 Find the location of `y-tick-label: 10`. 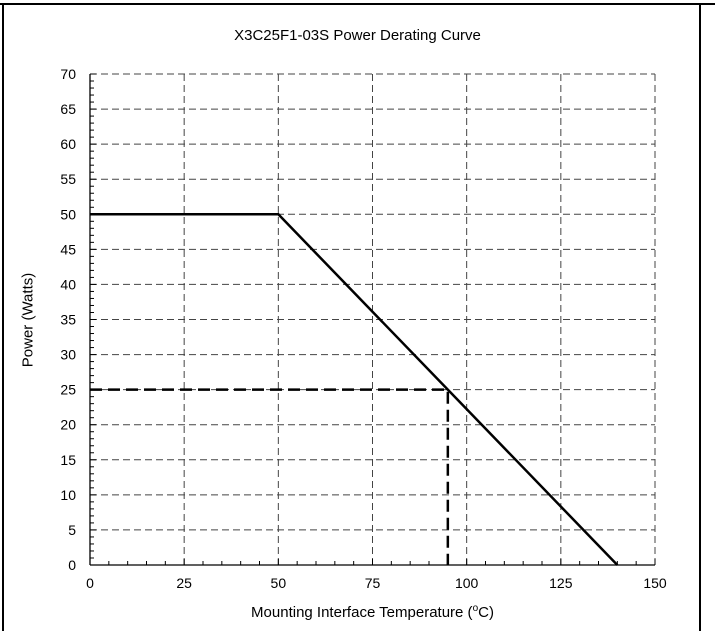

y-tick-label: 10 is located at coordinates (68, 495).